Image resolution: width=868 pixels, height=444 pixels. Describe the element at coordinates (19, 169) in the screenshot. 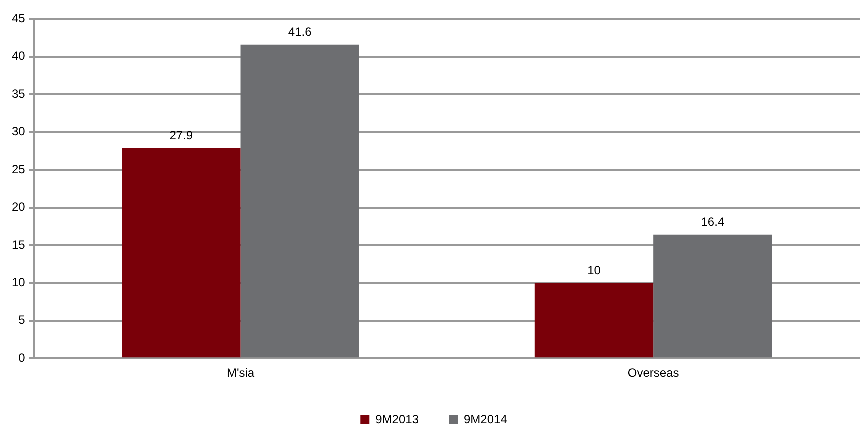

I see `y-tick-label: 25` at that location.